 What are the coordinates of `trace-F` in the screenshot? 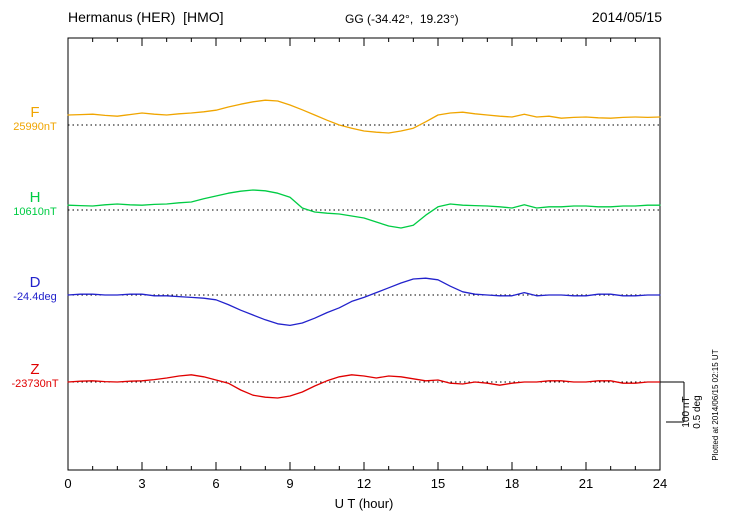 It's located at (364, 116).